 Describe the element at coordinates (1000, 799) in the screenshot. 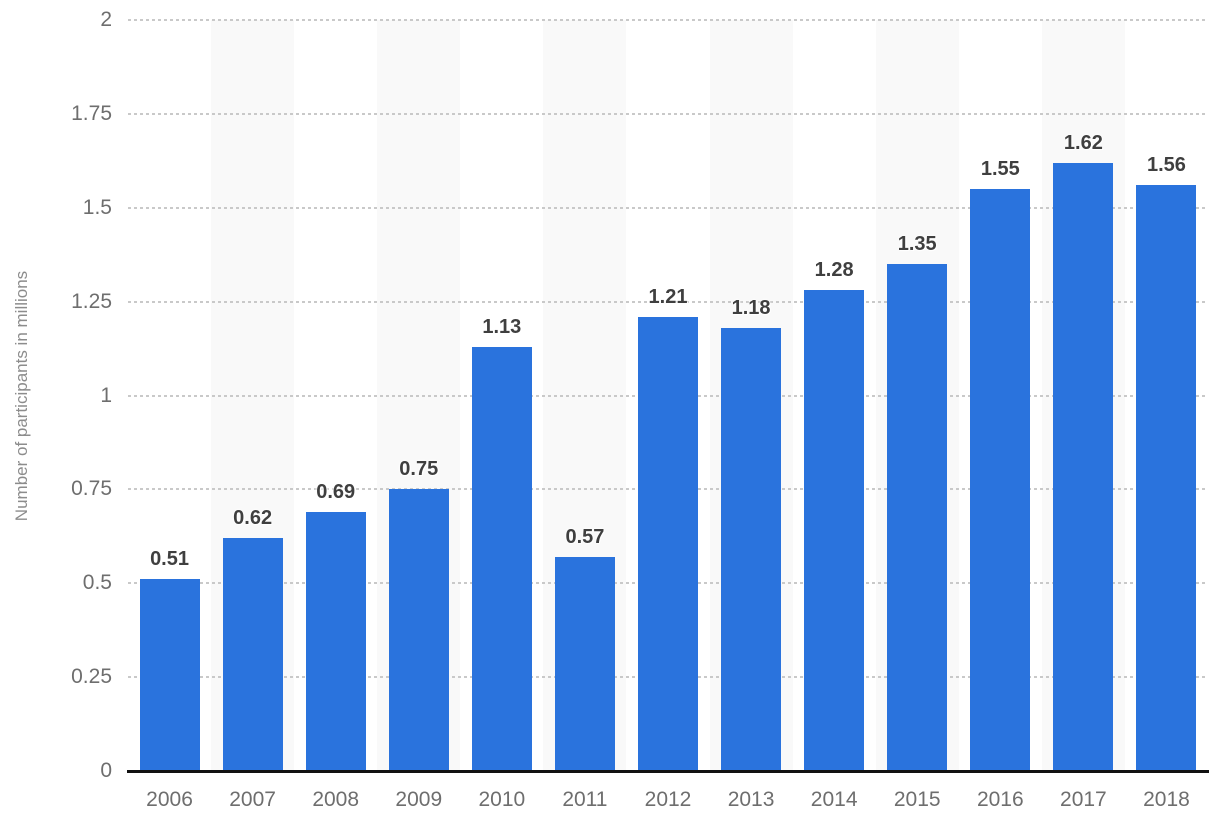

I see `x-tick-label: 2016` at that location.